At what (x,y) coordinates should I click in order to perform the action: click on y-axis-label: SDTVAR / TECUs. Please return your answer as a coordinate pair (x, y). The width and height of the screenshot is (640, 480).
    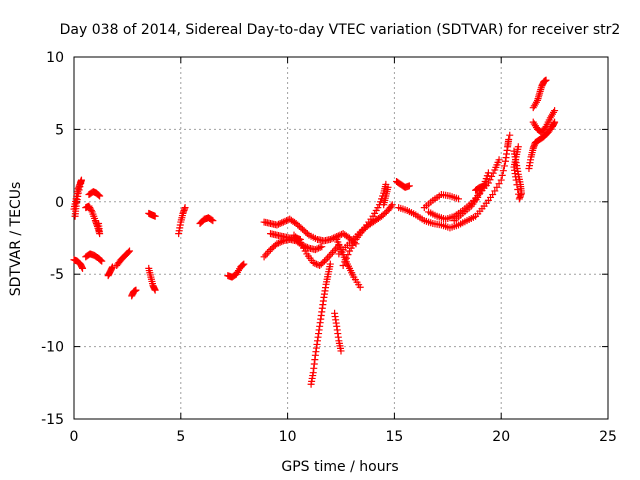
    Looking at the image, I should click on (16, 239).